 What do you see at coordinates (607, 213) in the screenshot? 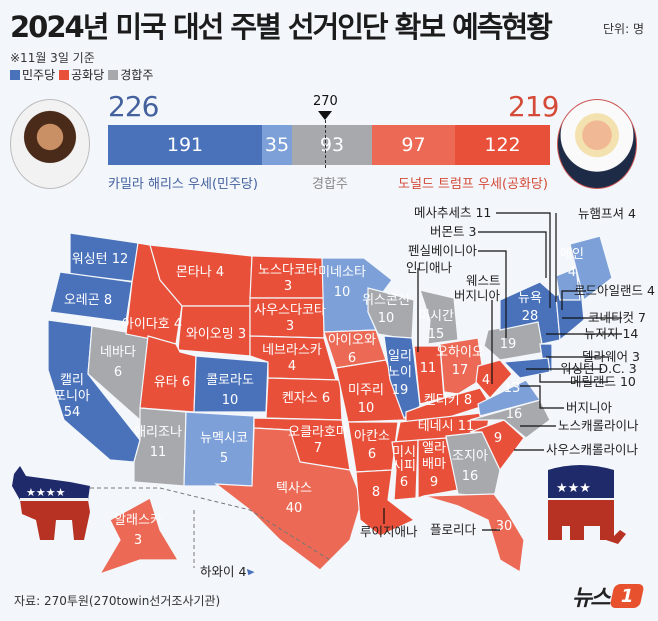
I see `callout-nh: 뉴햄프셔 4` at bounding box center [607, 213].